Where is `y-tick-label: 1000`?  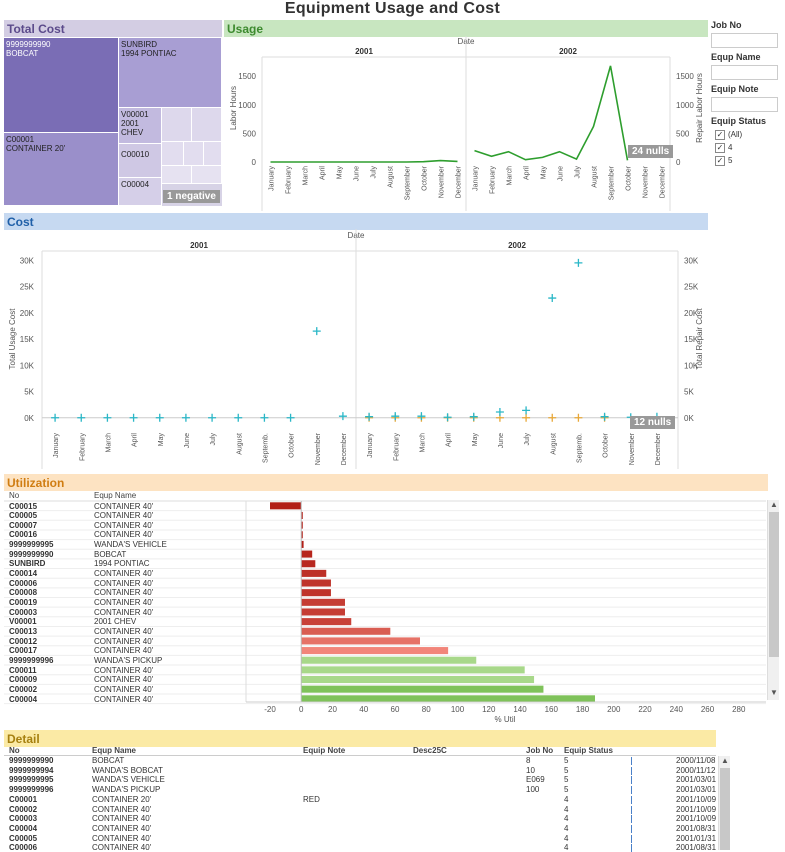
y-tick-label: 1000 is located at coordinates (247, 105).